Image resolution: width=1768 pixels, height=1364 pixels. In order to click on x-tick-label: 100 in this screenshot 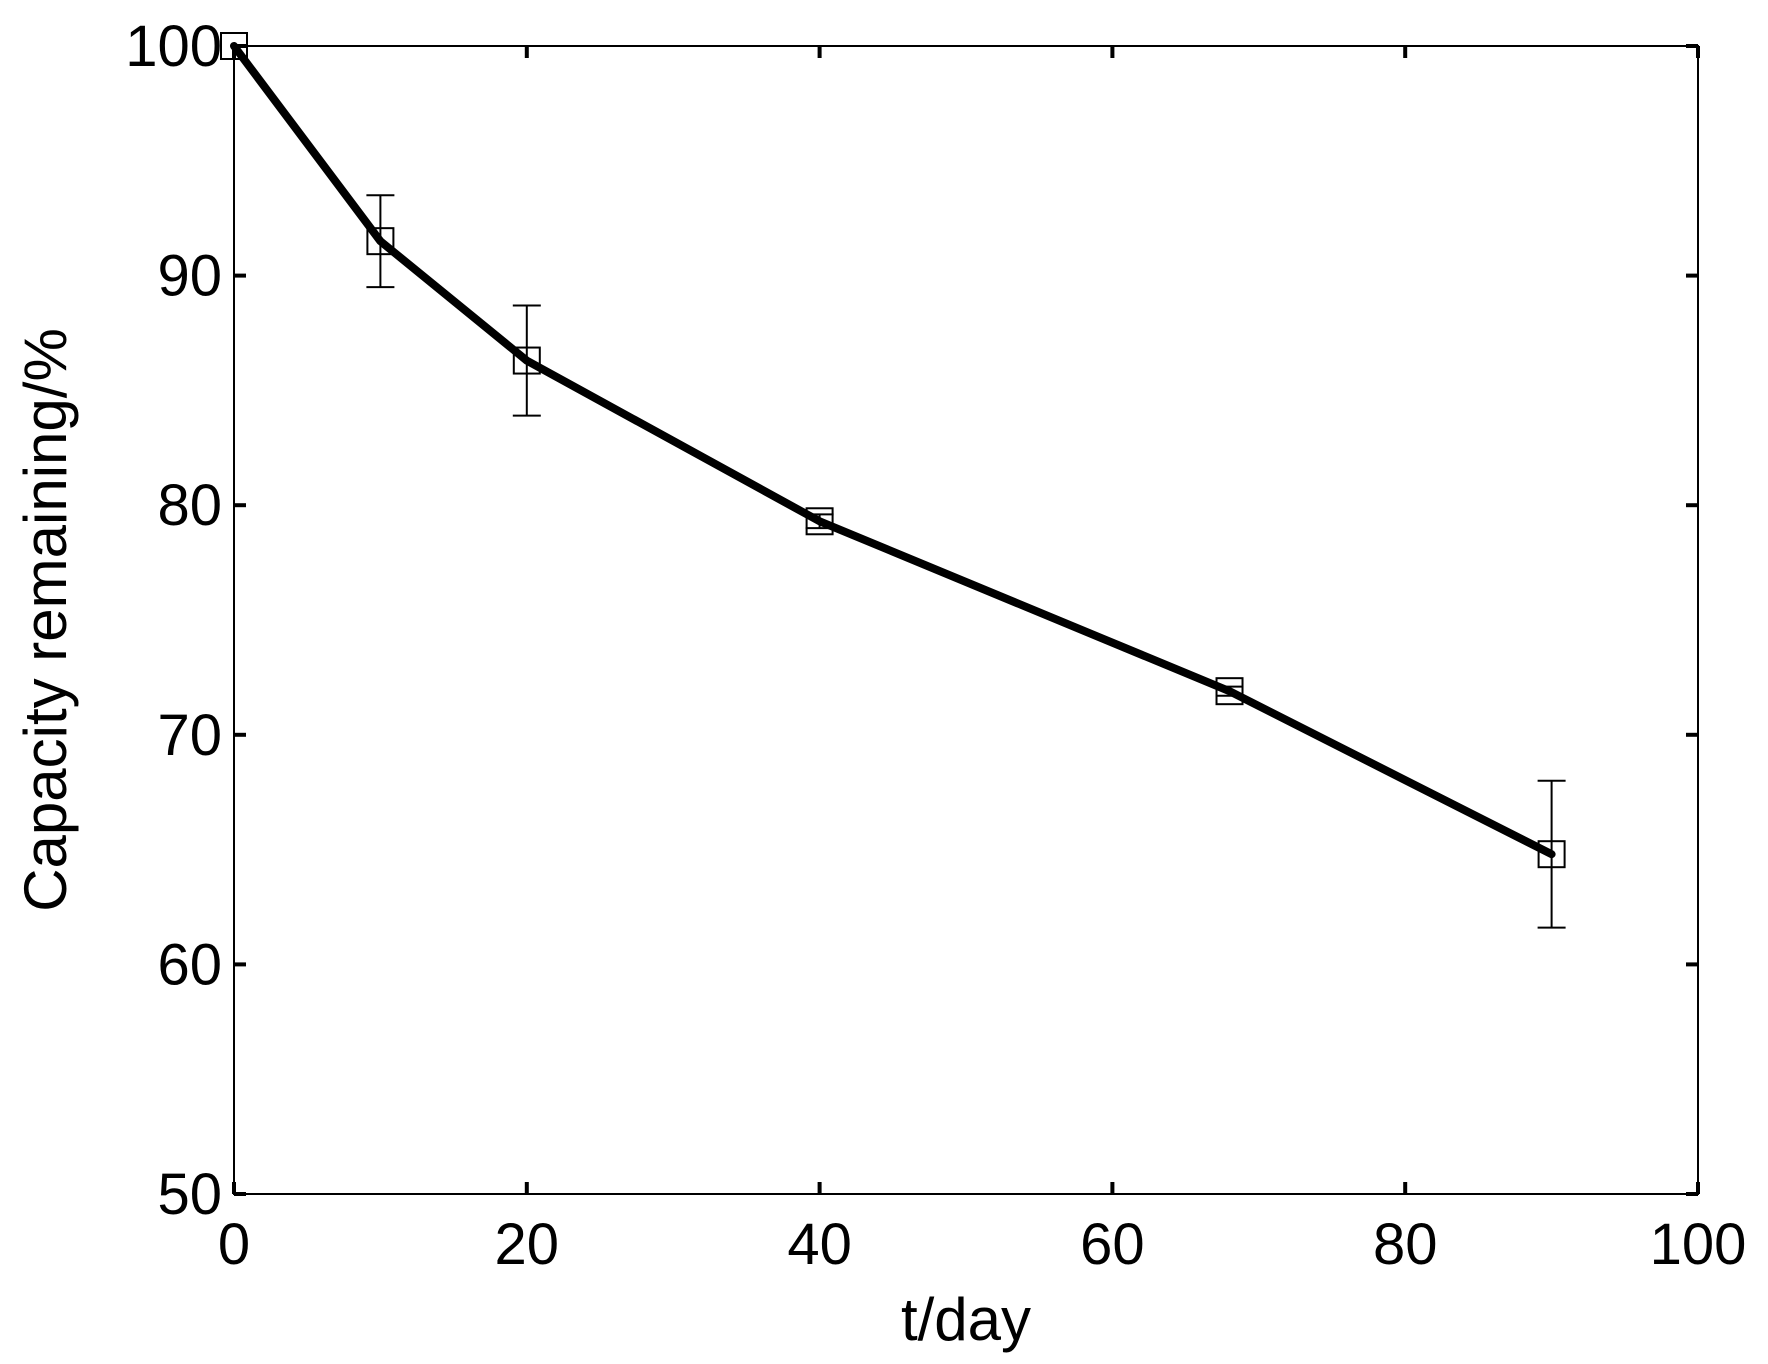, I will do `click(1698, 1244)`.